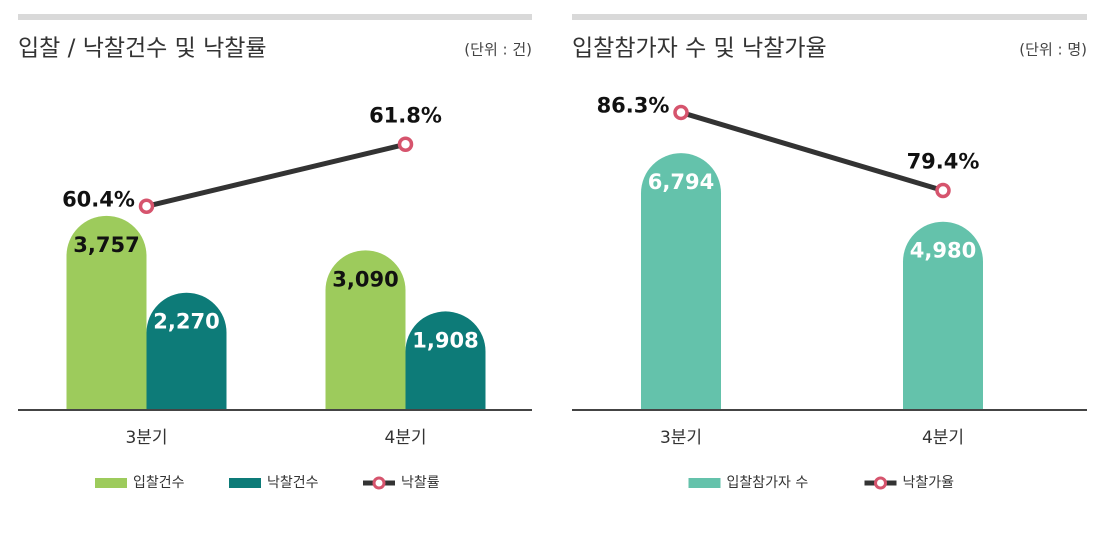  What do you see at coordinates (943, 162) in the screenshot?
I see `line-value-label: 79.4%` at bounding box center [943, 162].